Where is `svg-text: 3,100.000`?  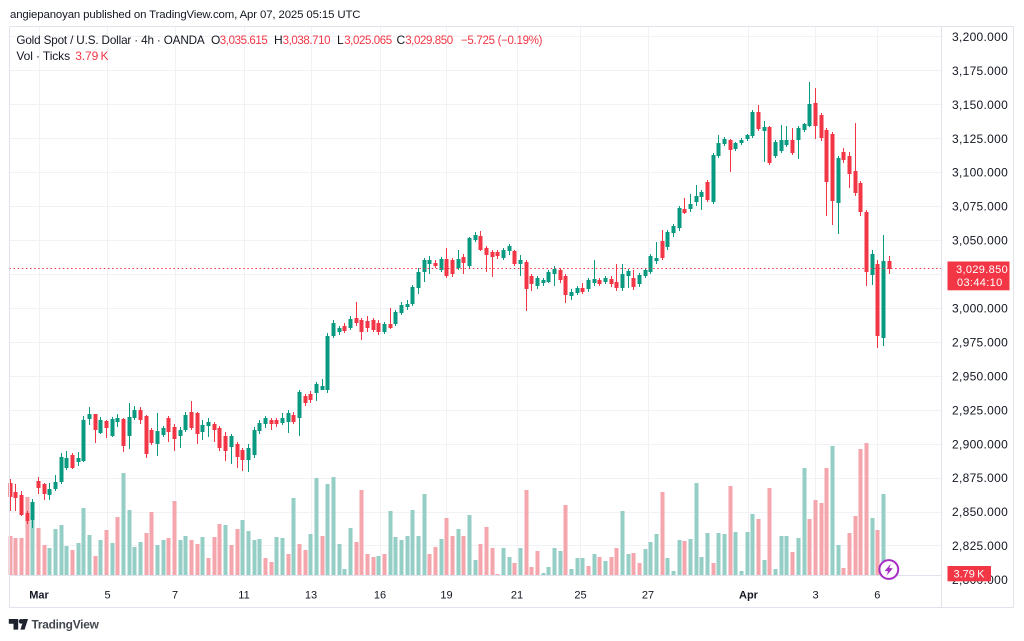
svg-text: 3,100.000 is located at coordinates (980, 173).